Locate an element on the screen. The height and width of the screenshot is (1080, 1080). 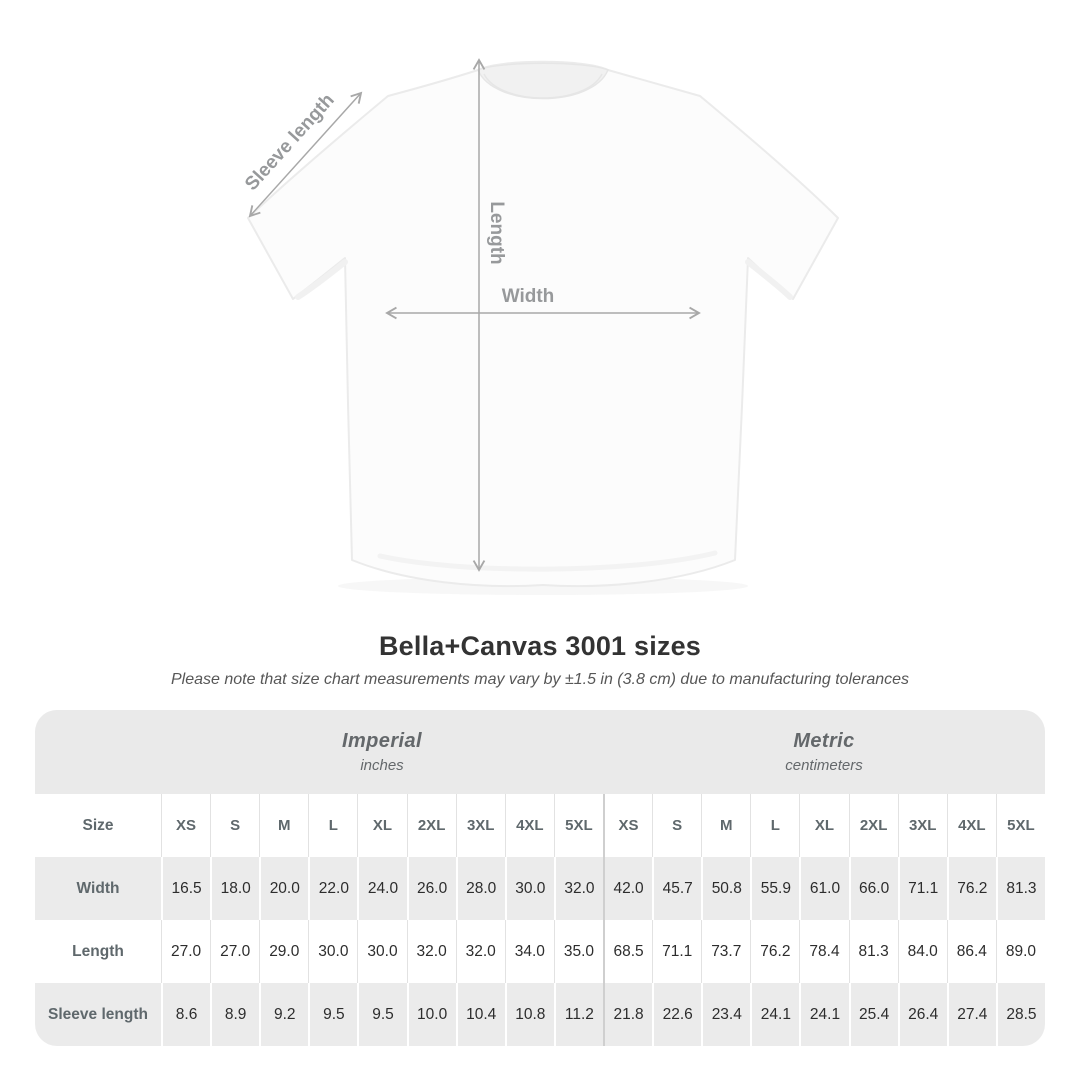
sleeve-length-arrow is located at coordinates (305, 154).